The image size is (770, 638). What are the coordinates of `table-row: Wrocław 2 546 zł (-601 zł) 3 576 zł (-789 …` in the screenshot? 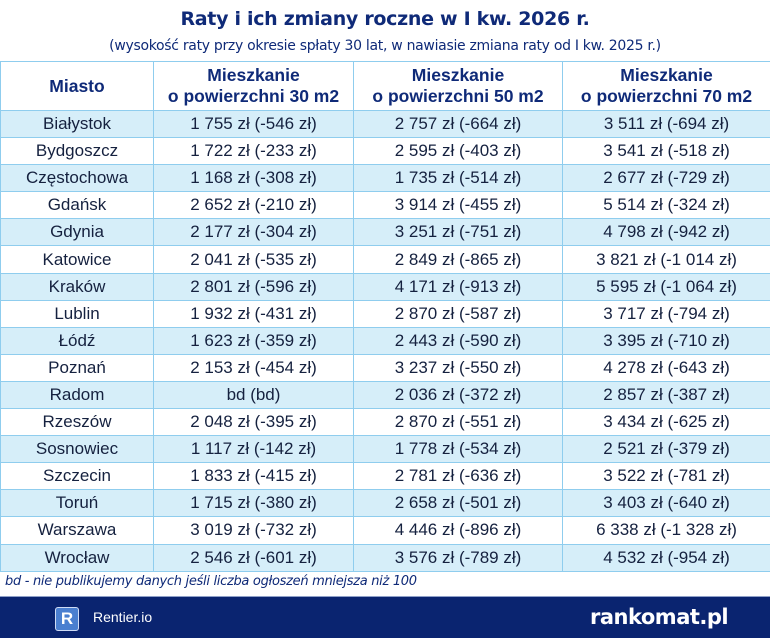 It's located at (385, 557).